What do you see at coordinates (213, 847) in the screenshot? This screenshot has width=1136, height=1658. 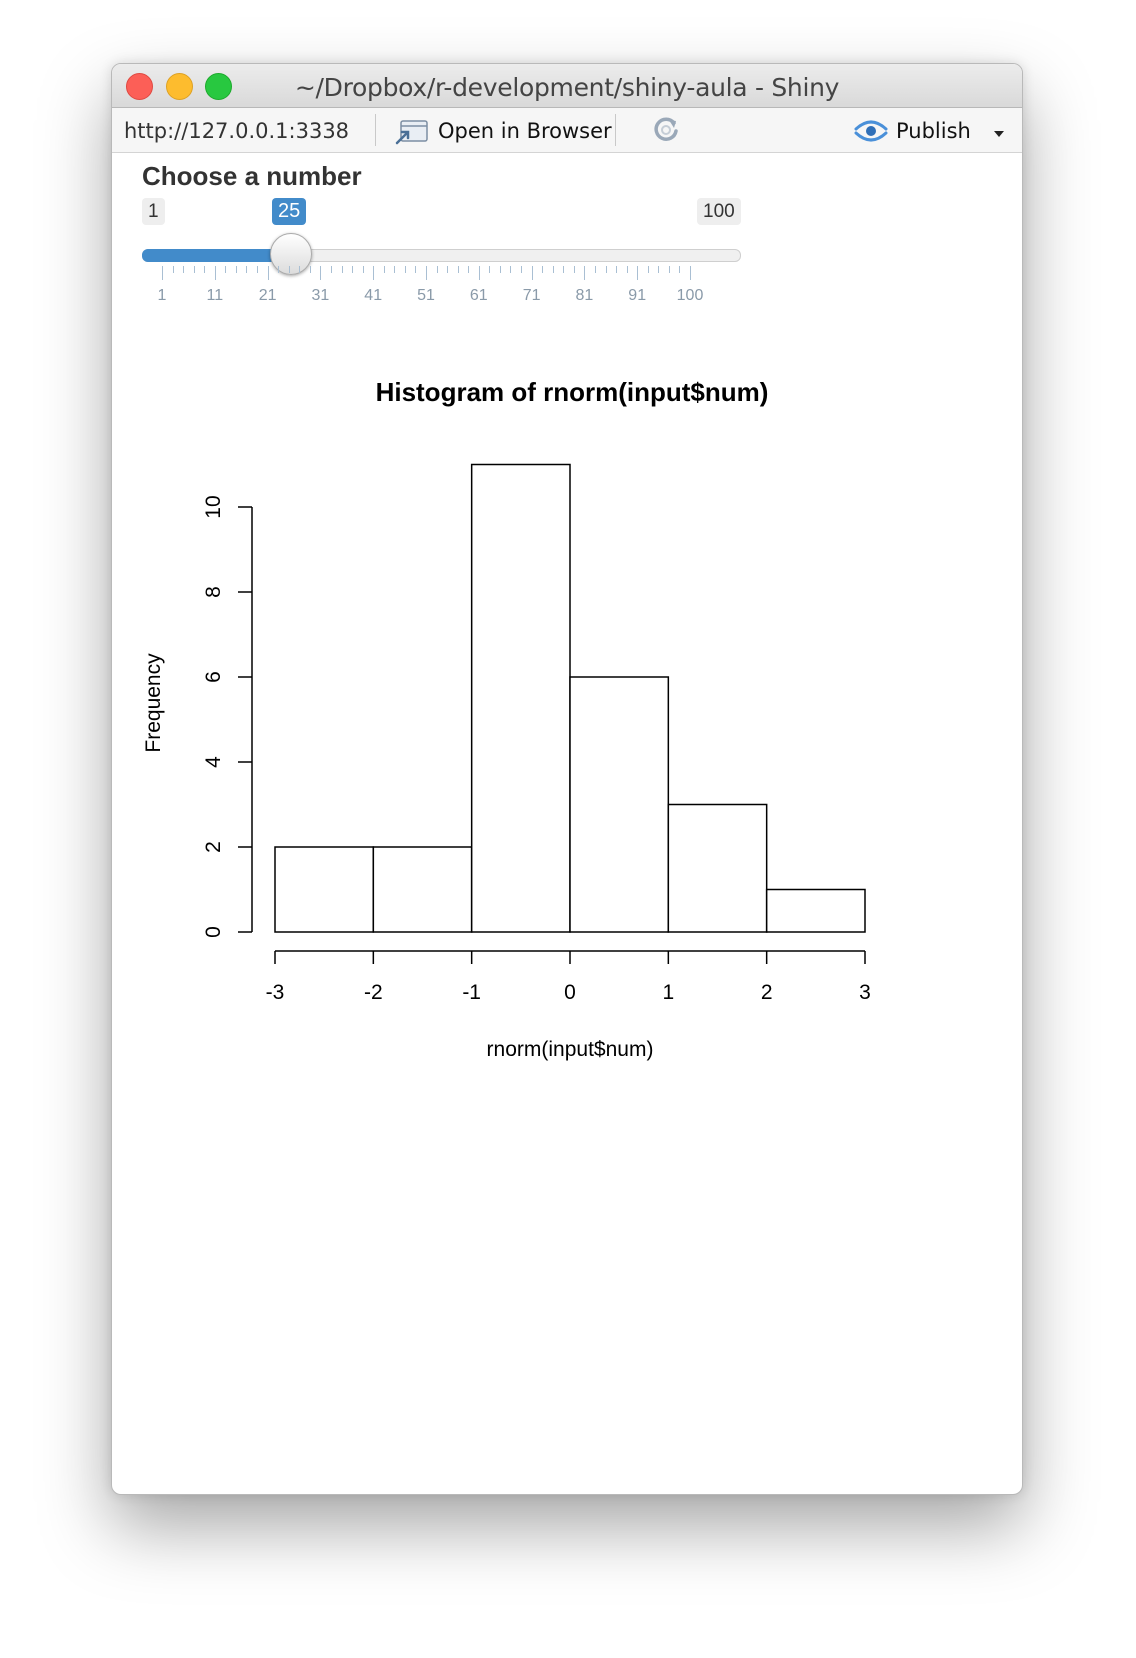 I see `y-tick-label: 2` at bounding box center [213, 847].